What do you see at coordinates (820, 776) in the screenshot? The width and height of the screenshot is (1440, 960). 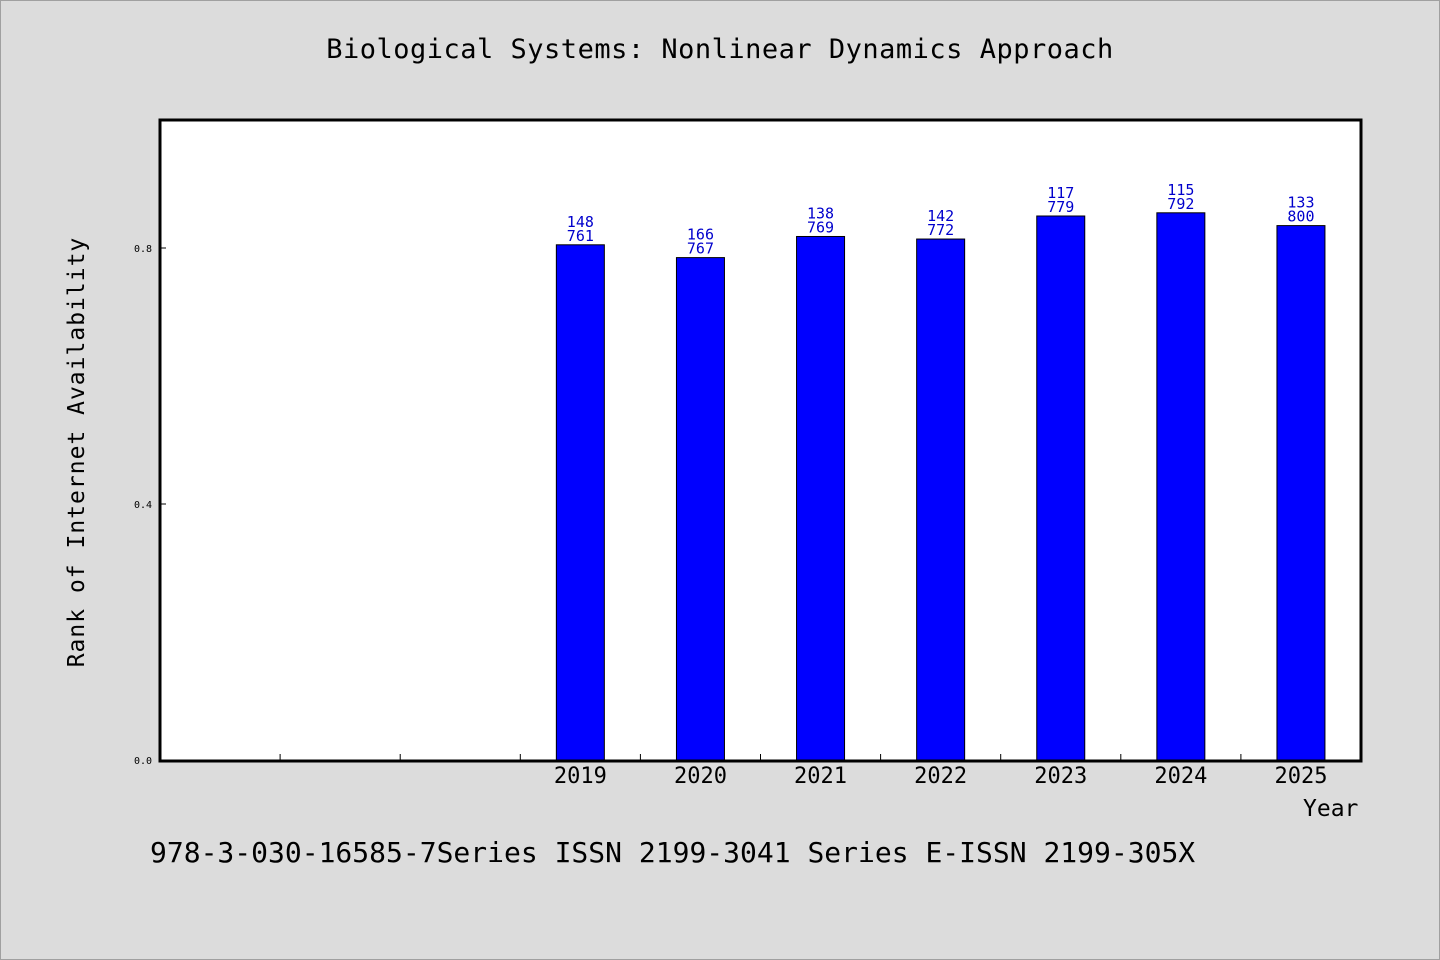 I see `x-tick-label: 2021` at bounding box center [820, 776].